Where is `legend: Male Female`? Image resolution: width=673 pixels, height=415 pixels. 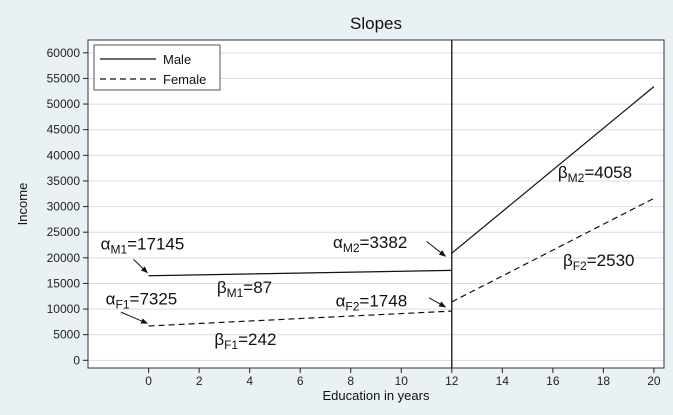
legend: Male Female is located at coordinates (157, 67).